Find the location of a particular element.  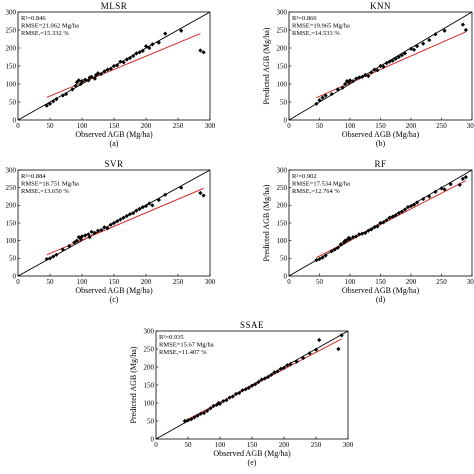

y-tick-label: 50 is located at coordinates (151, 421).